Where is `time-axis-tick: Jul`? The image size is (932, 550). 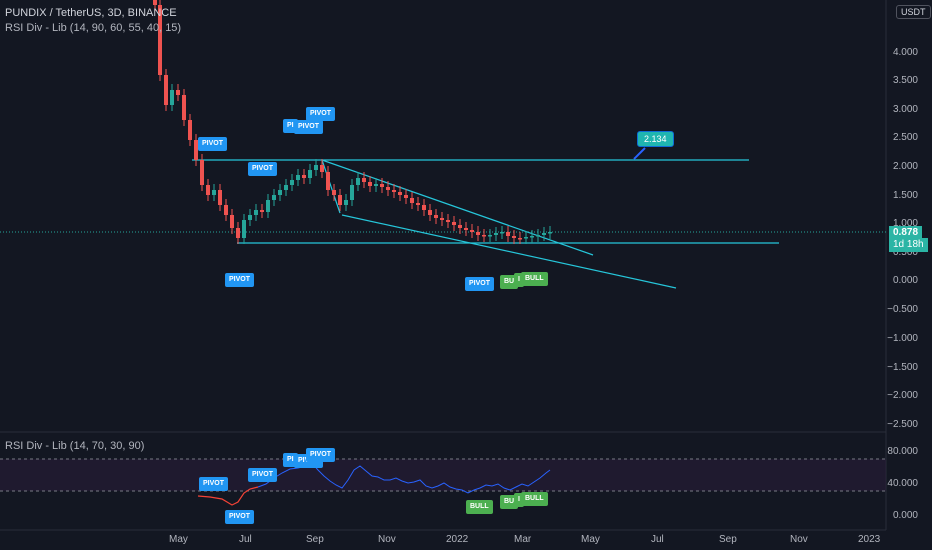
time-axis-tick: Jul is located at coordinates (245, 539).